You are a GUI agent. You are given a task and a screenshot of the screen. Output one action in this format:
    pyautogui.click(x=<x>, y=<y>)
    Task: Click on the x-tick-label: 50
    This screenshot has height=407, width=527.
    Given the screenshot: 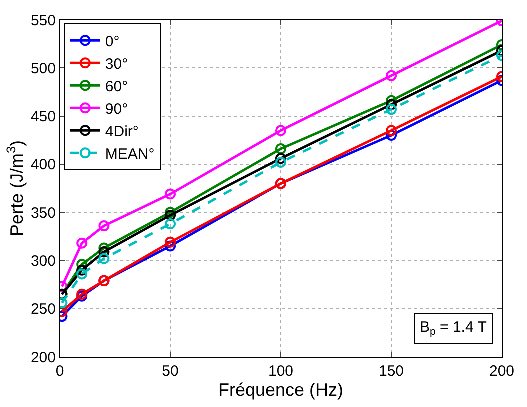 What is the action you would take?
    pyautogui.click(x=170, y=371)
    